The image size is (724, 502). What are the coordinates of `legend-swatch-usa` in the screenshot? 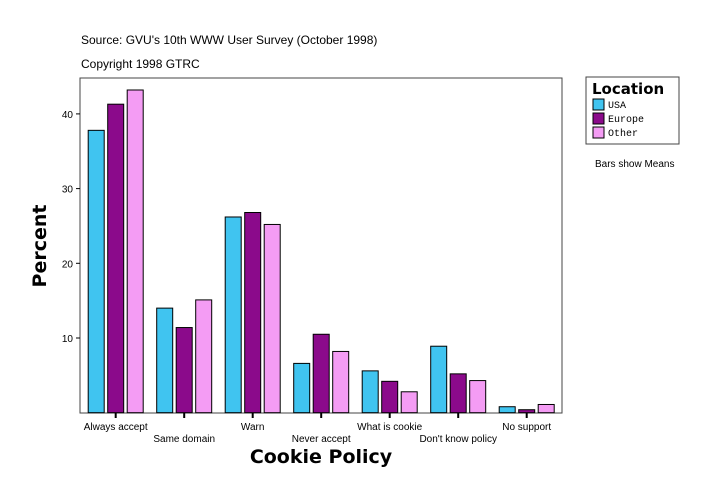 It's located at (598, 104).